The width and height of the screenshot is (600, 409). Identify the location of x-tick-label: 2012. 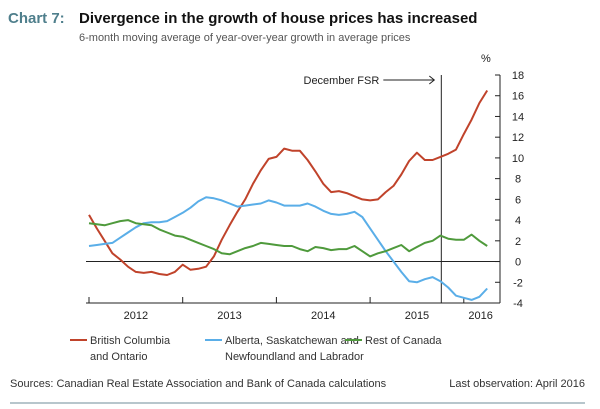
(136, 316).